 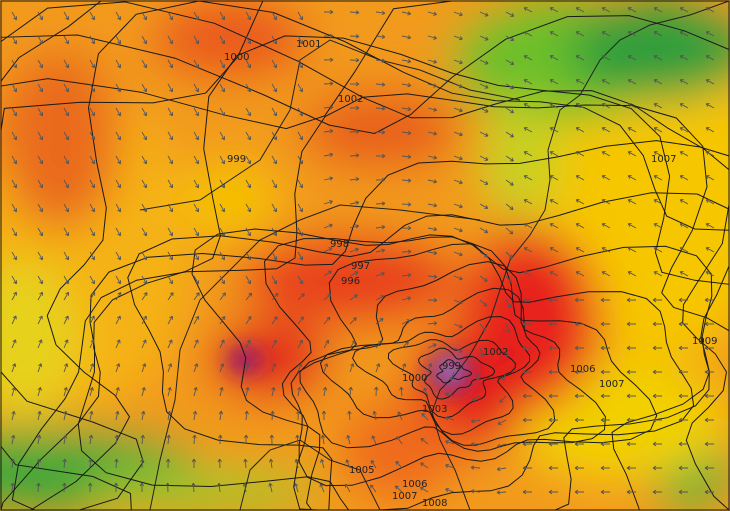 I want to click on isobar-label: 1002, so click(x=351, y=99).